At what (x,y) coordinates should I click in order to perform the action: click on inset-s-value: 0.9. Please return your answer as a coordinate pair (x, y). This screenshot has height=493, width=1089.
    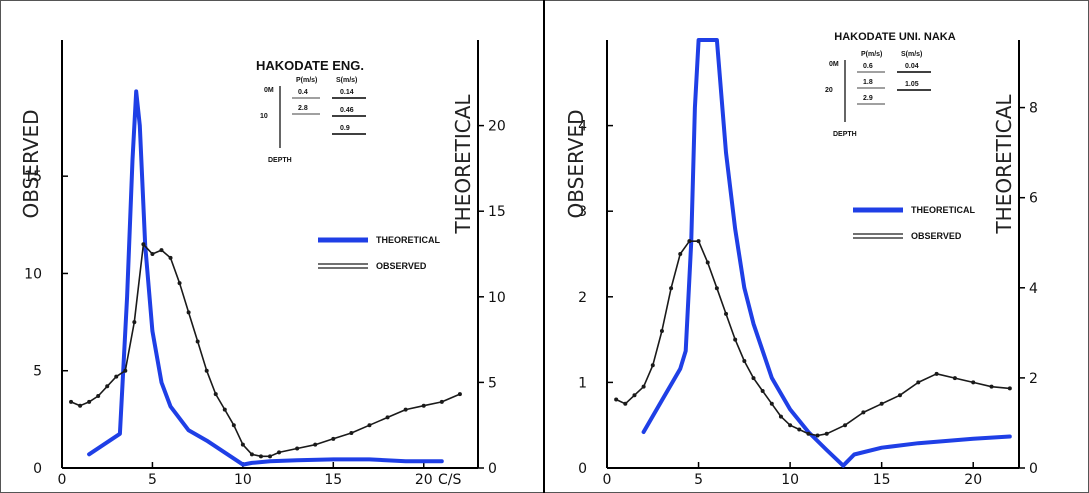
    Looking at the image, I should click on (345, 128).